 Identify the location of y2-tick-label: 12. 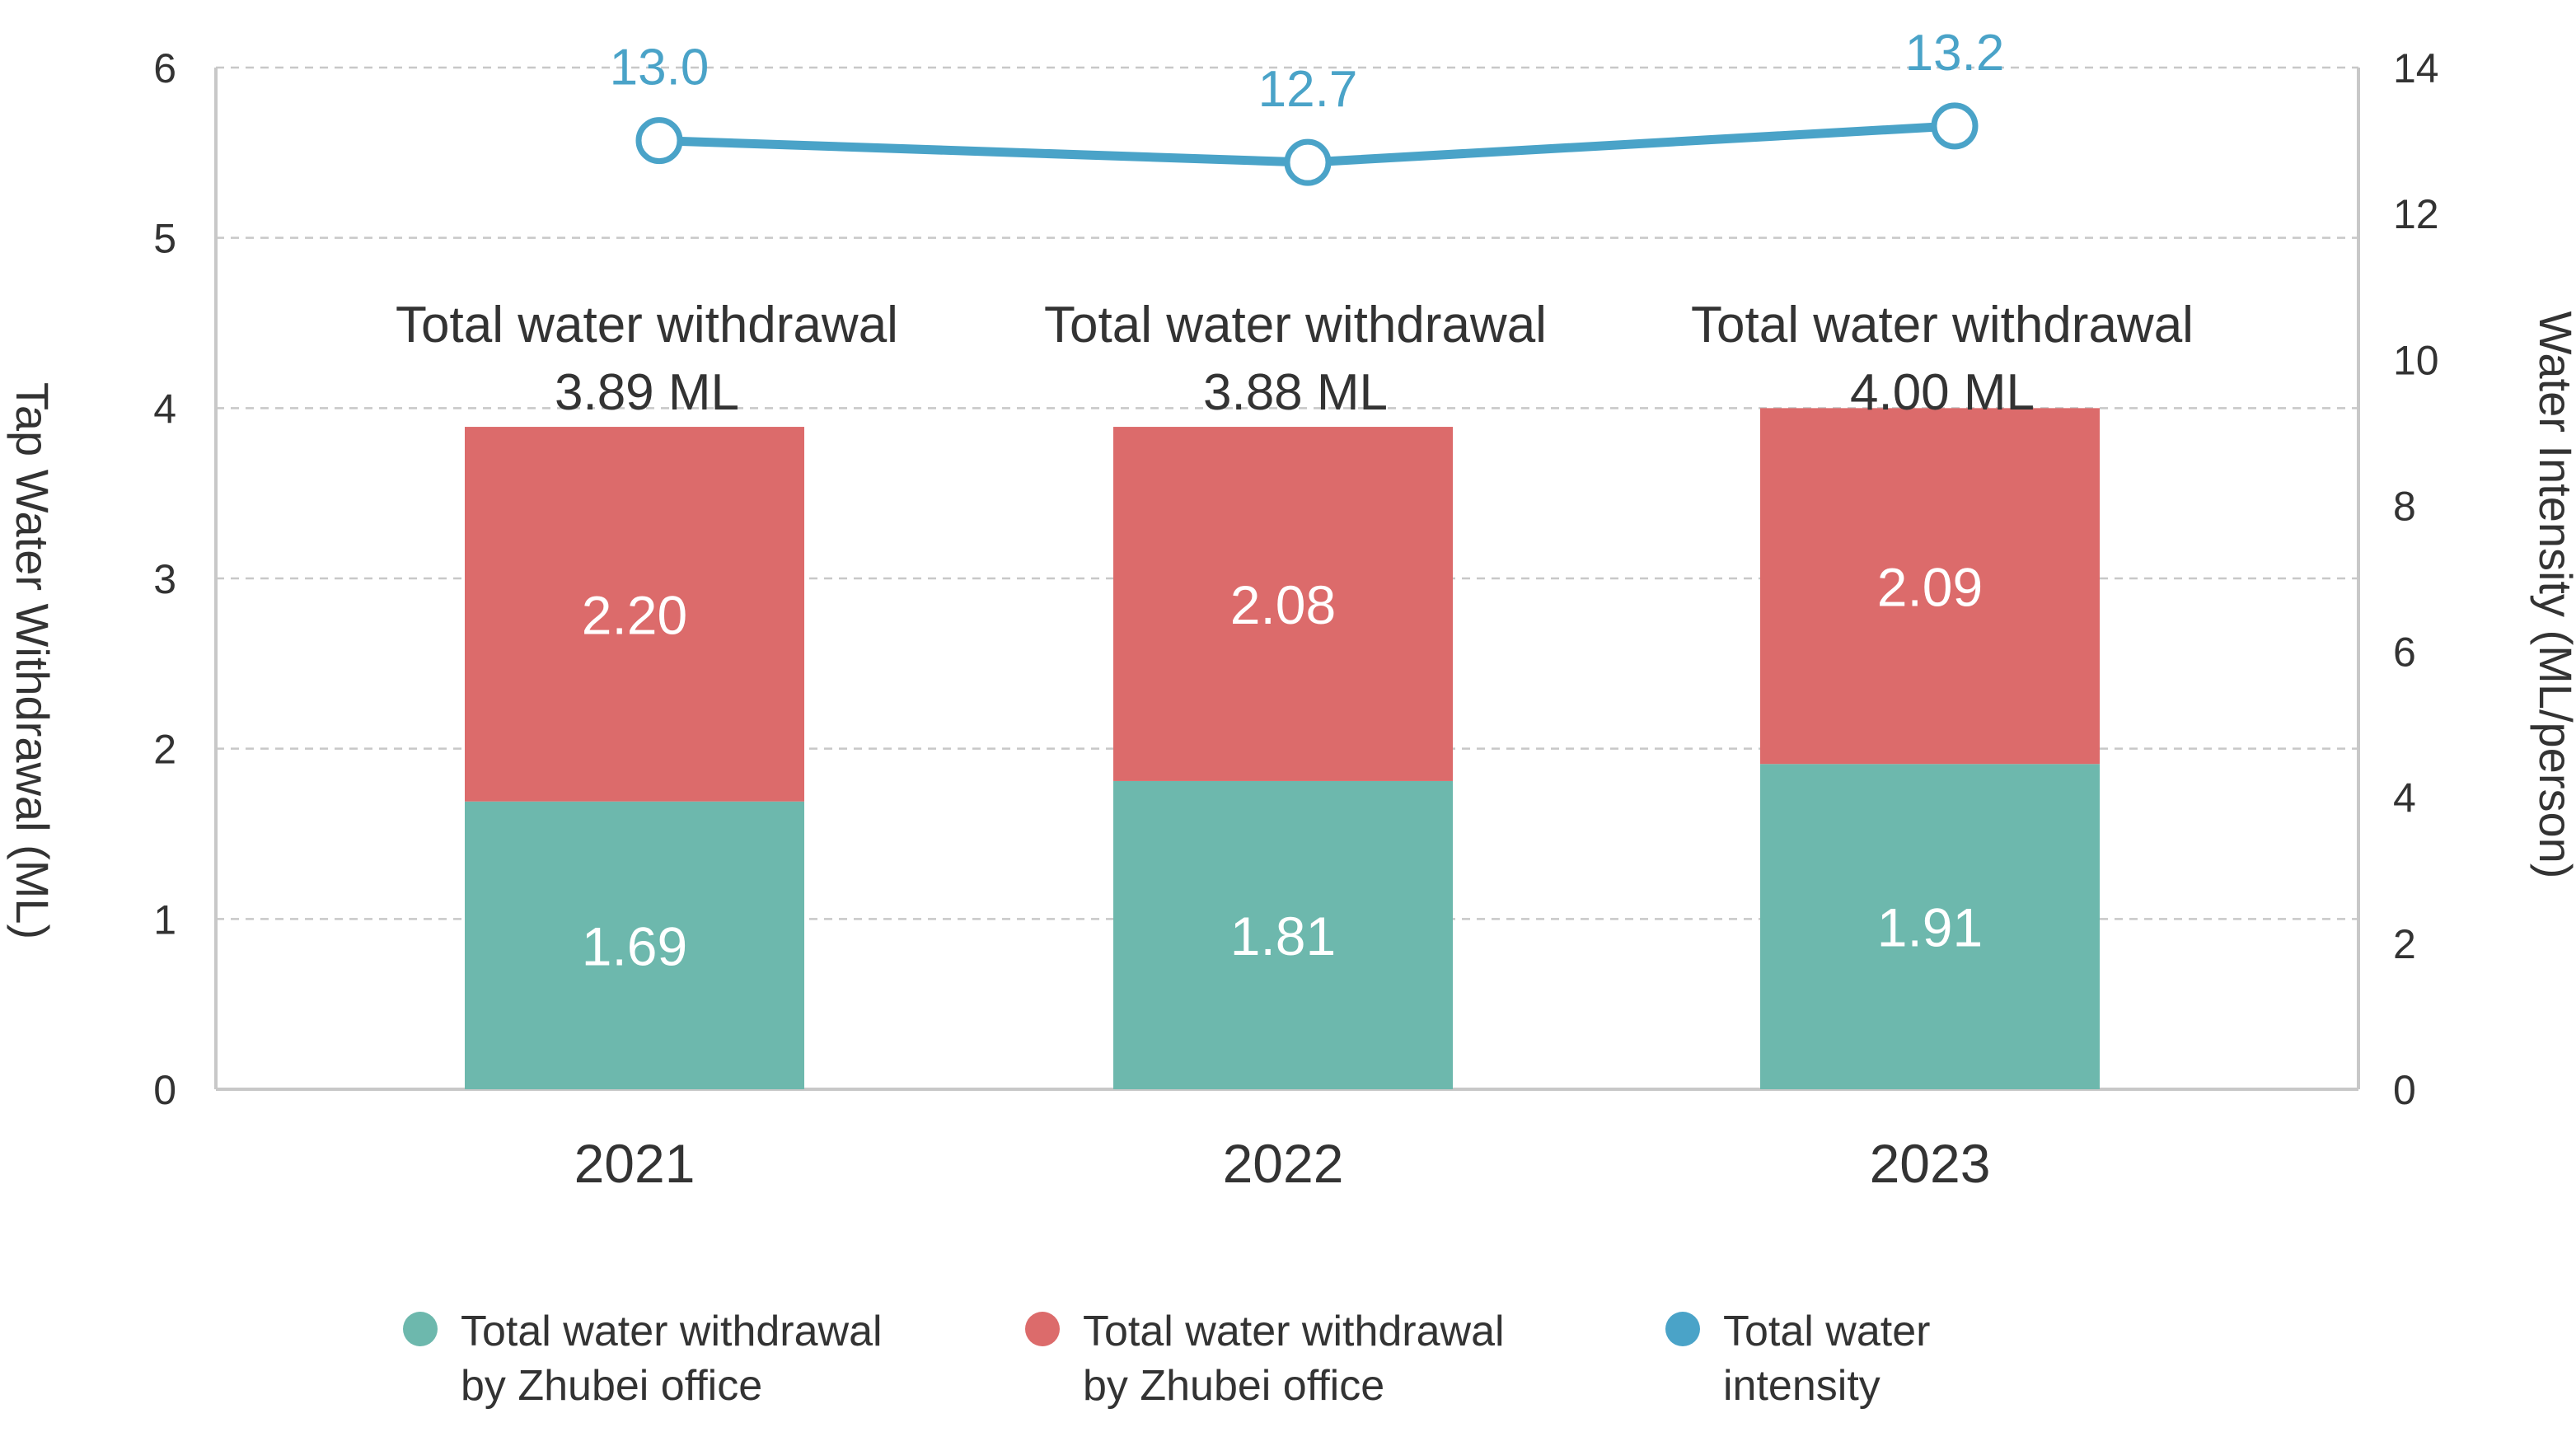
(2416, 214).